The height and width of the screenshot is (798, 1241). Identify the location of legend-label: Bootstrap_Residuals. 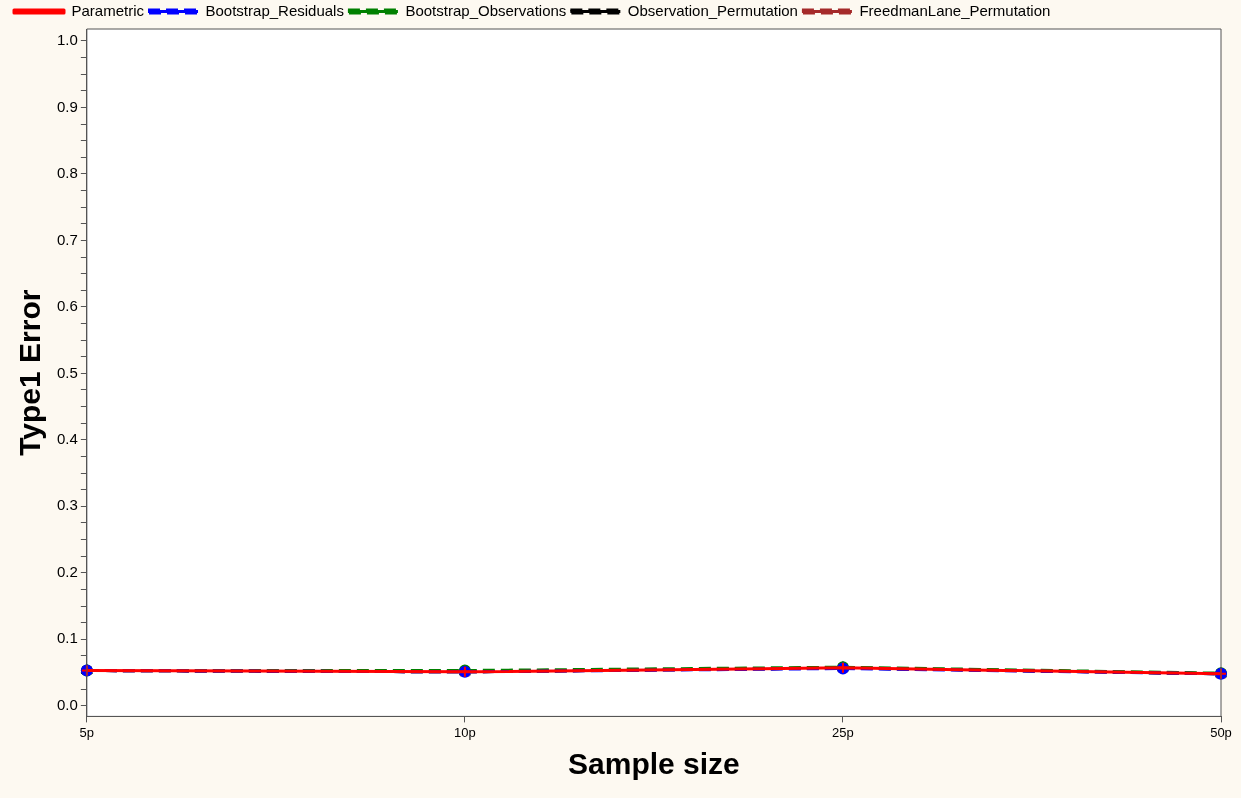
(274, 10).